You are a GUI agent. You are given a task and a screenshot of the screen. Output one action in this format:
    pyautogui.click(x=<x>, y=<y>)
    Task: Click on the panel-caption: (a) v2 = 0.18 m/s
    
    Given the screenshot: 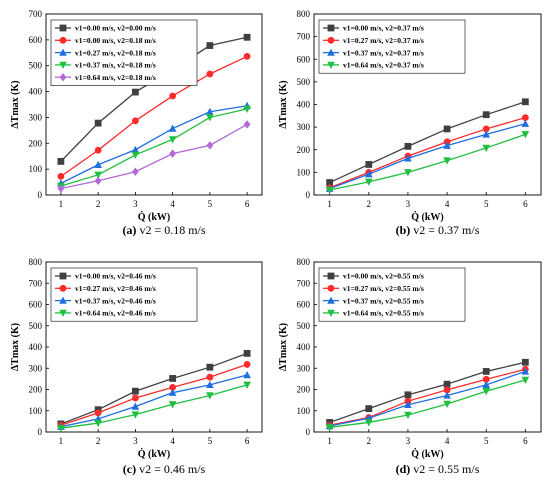 What is the action you would take?
    pyautogui.click(x=163, y=230)
    